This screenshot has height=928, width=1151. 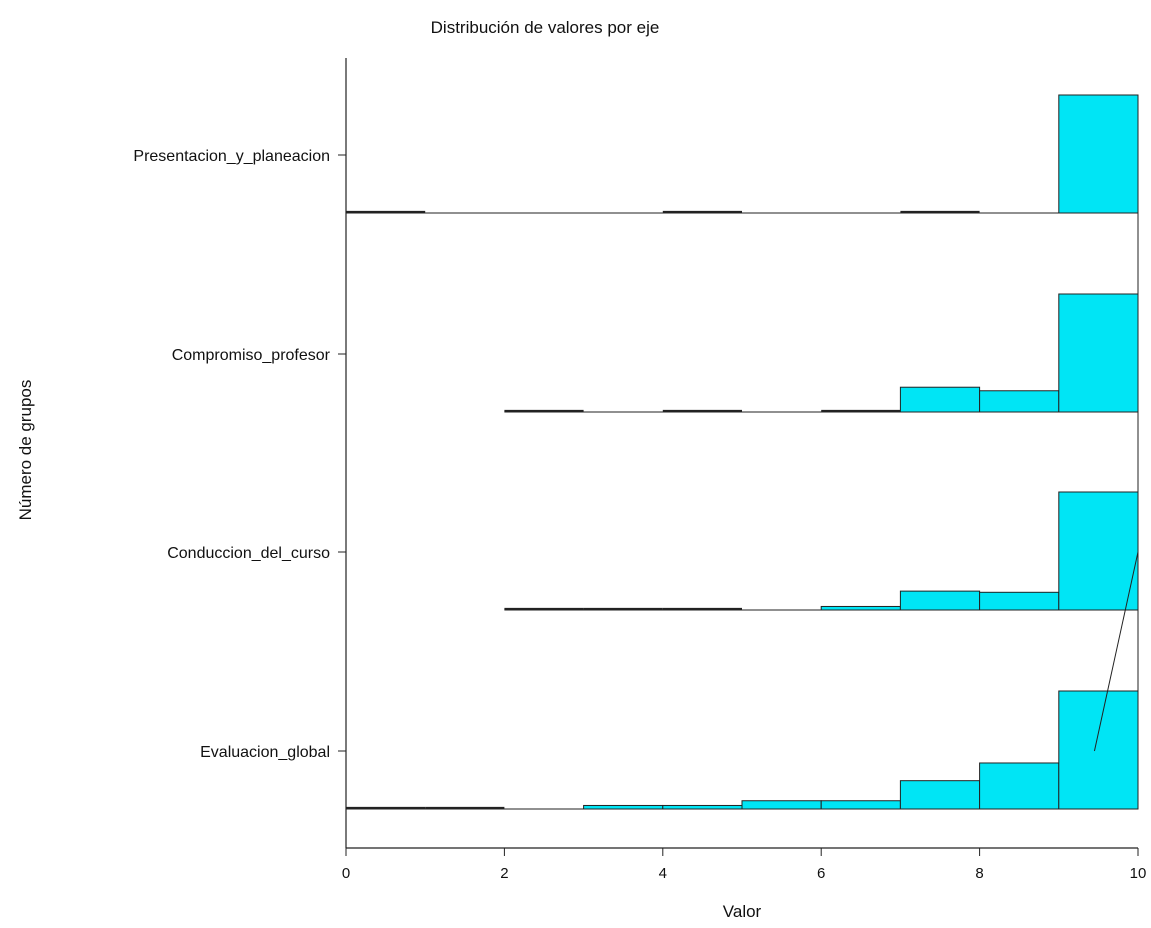 What do you see at coordinates (504, 873) in the screenshot?
I see `x-tick-label: 2` at bounding box center [504, 873].